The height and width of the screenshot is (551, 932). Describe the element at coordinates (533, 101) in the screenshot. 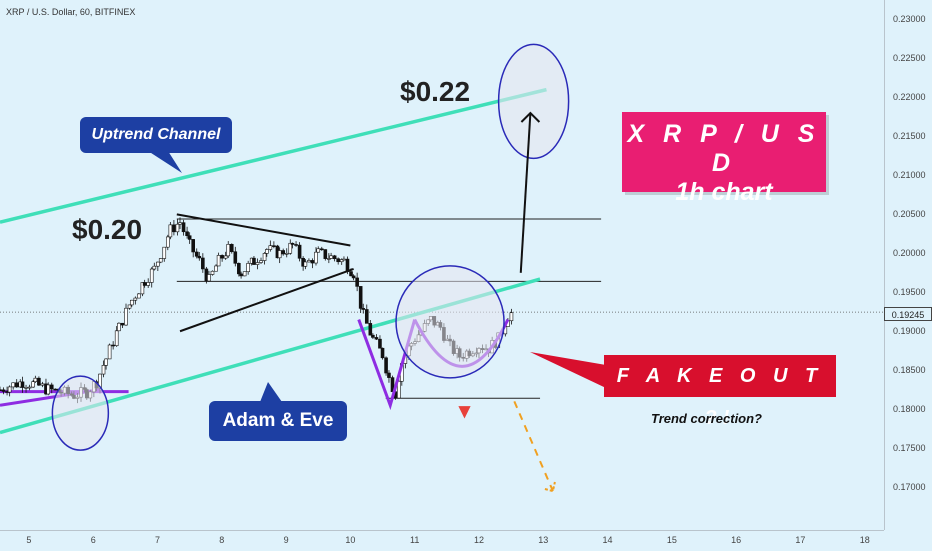

I see `target-circle` at that location.